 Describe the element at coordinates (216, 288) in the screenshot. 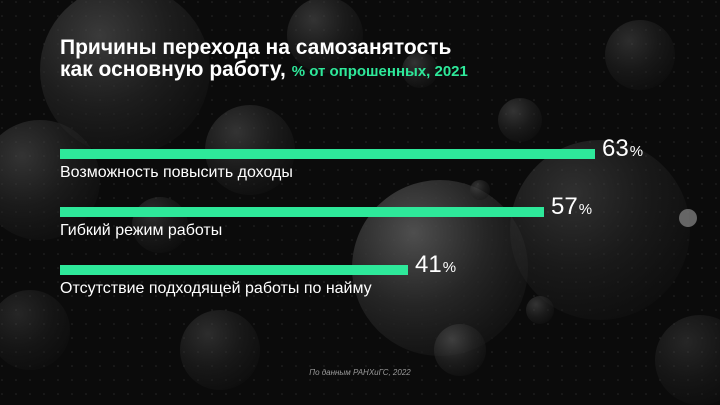

I see `category-label-3: Отсутствие подходящей работы по найму` at that location.